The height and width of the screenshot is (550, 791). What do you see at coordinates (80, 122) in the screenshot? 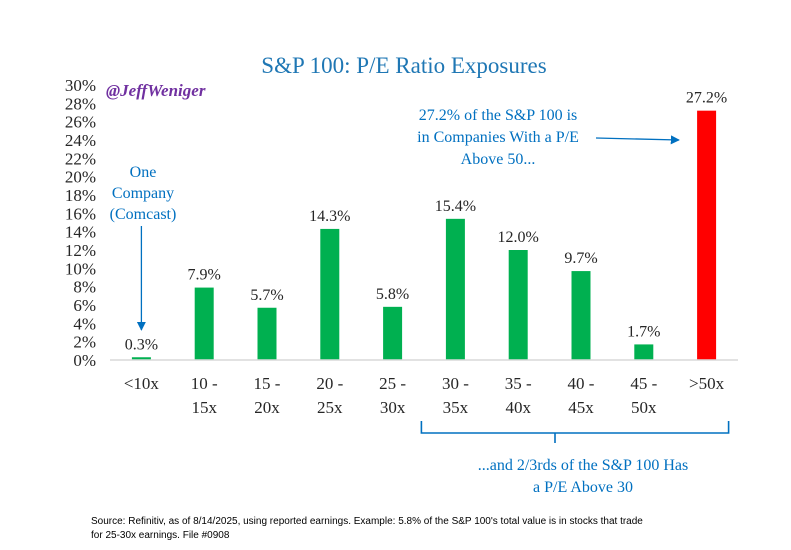
I see `y-tick-label: 26%` at bounding box center [80, 122].